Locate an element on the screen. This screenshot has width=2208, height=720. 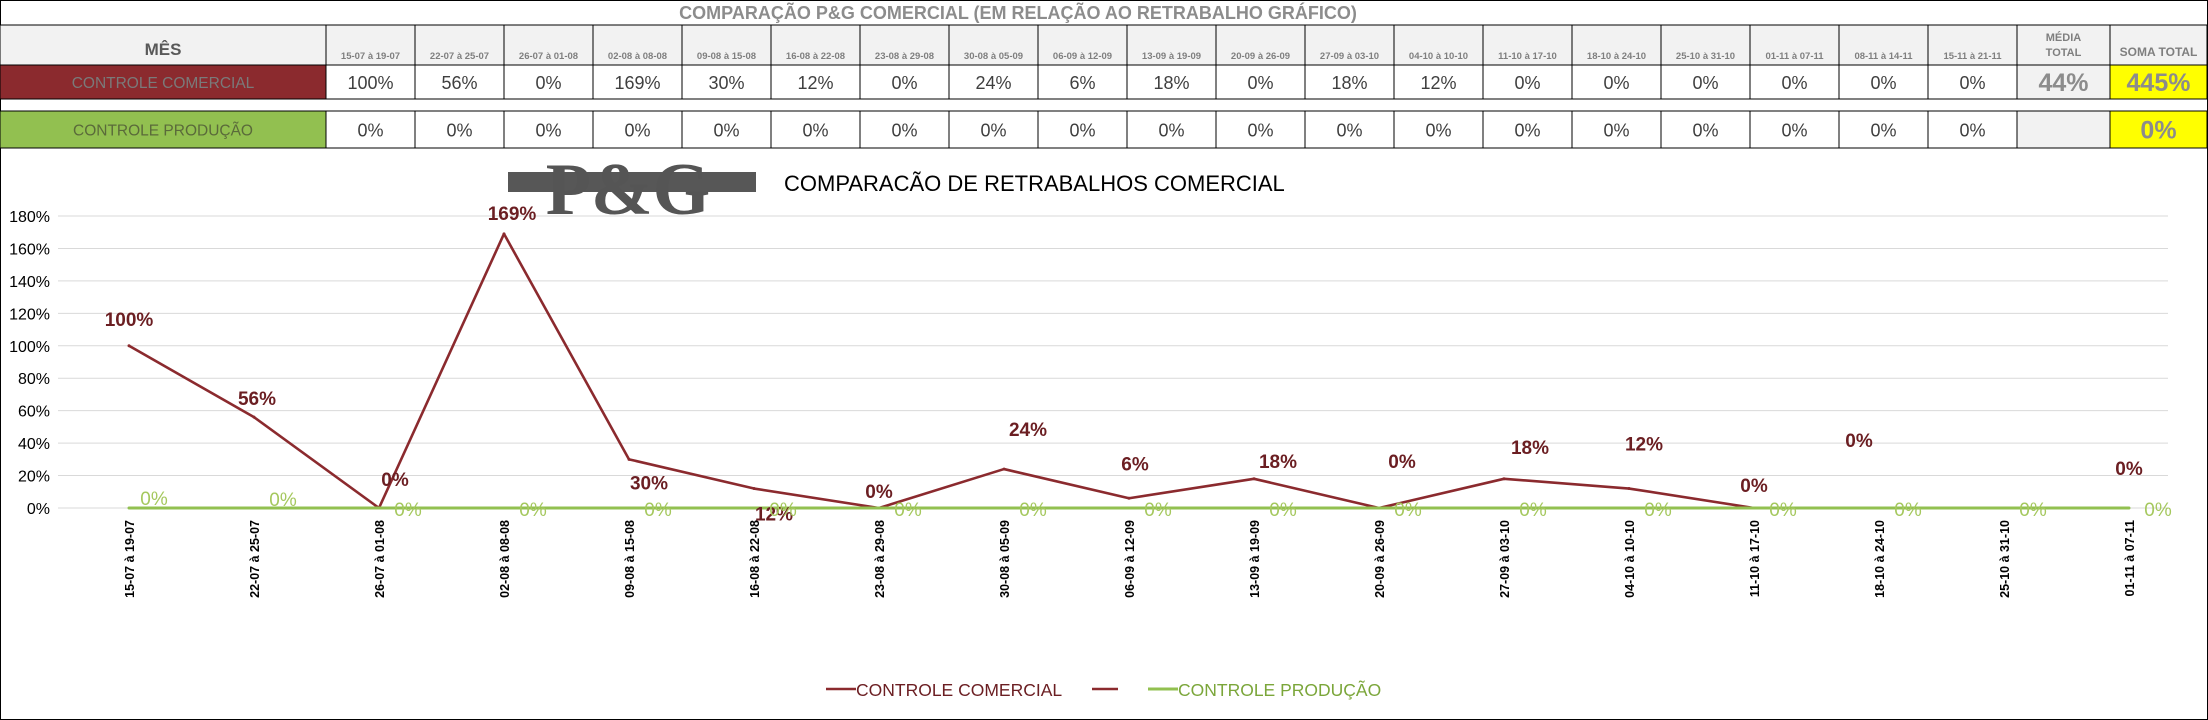
soma-value-producao: 0% is located at coordinates (2158, 131).